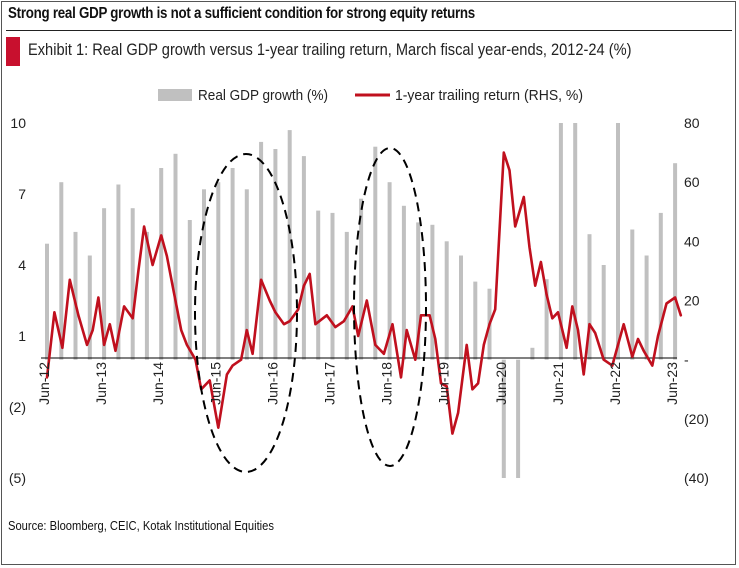  Describe the element at coordinates (692, 182) in the screenshot. I see `y-right-tick-label: 60` at that location.